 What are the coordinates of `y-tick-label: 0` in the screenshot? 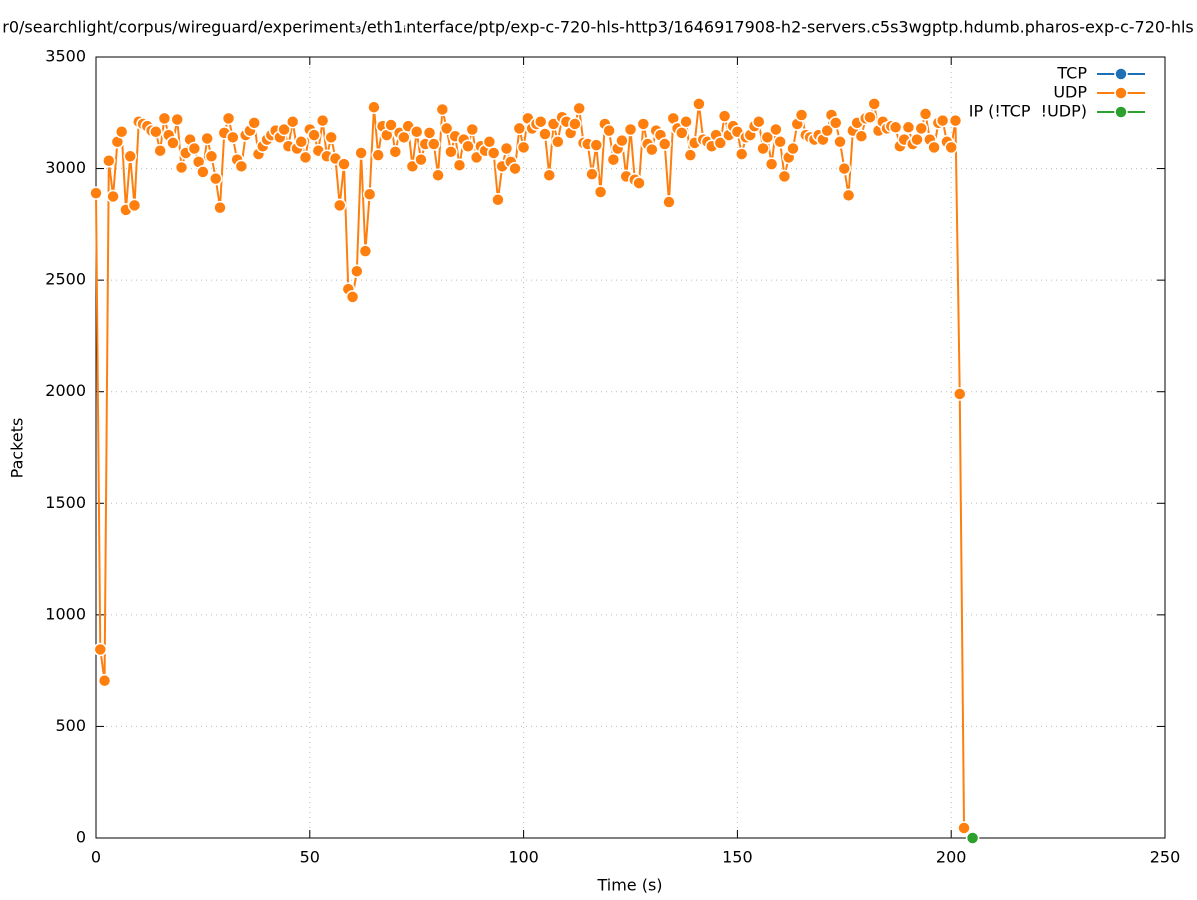 It's located at (81, 837).